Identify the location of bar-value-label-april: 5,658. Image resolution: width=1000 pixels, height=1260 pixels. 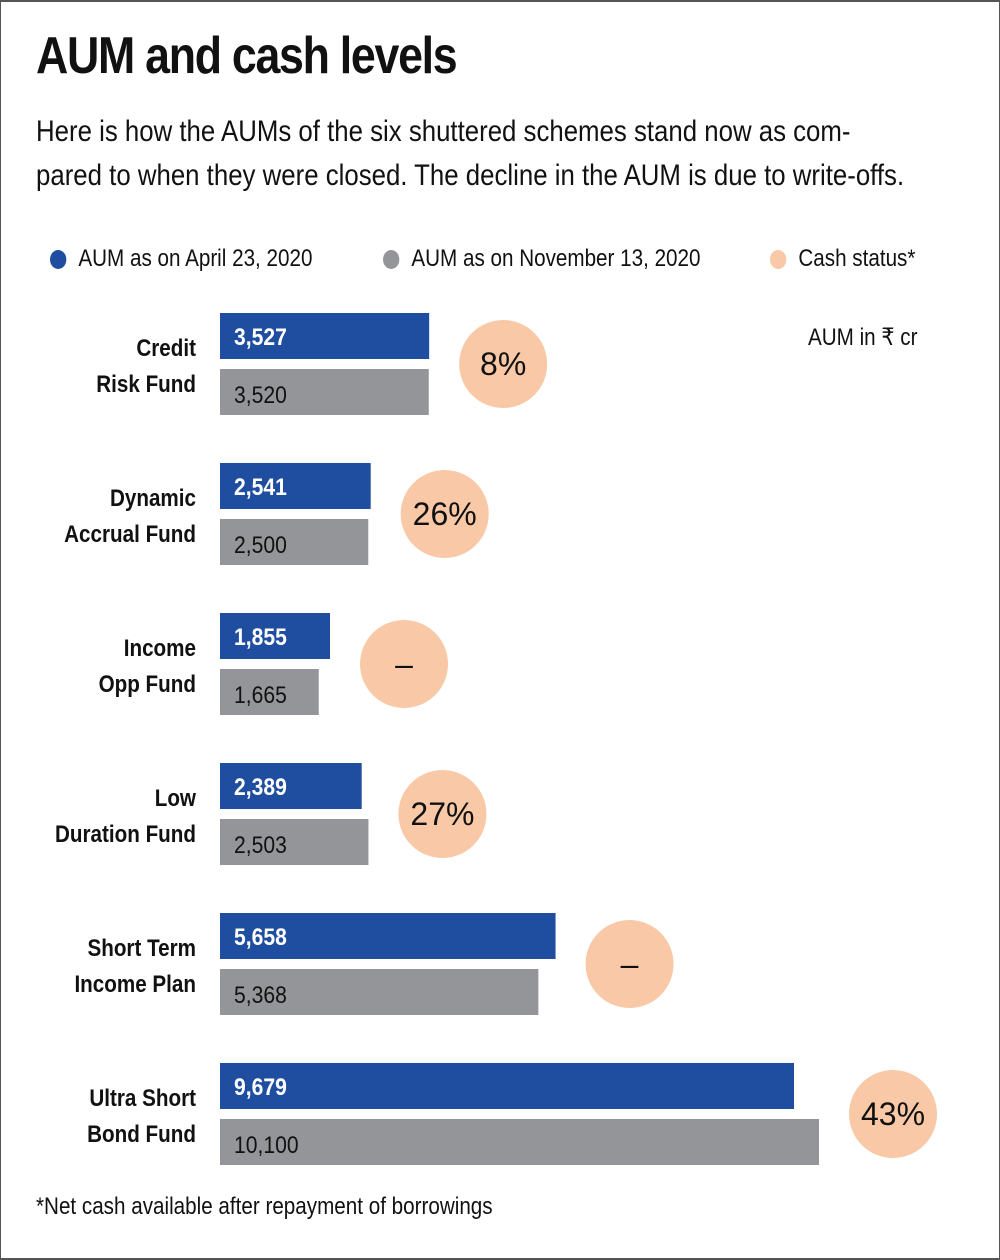
(260, 937).